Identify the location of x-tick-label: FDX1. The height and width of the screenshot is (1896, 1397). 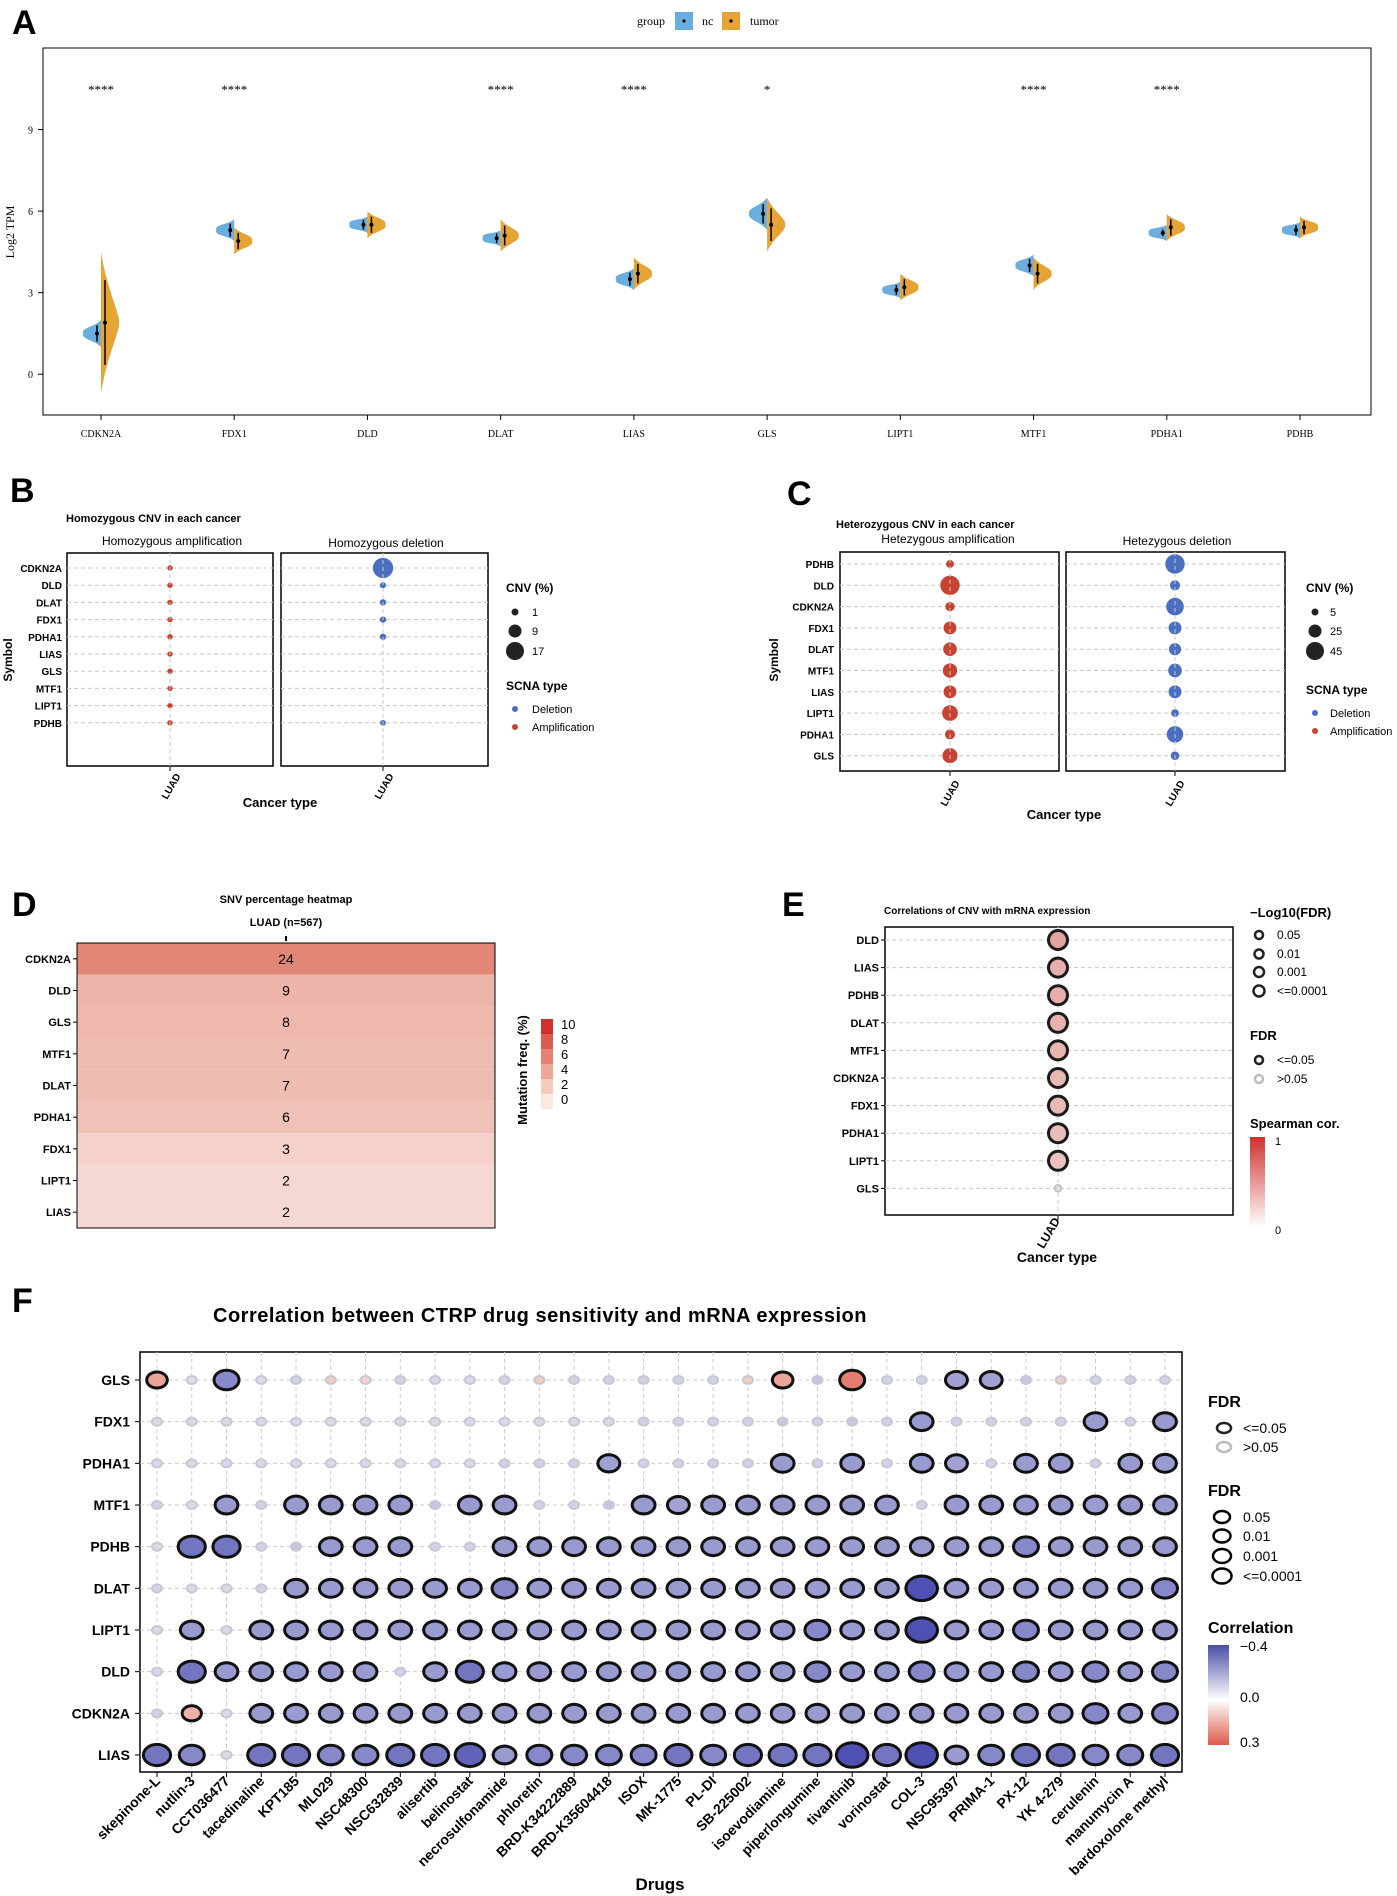
(234, 434).